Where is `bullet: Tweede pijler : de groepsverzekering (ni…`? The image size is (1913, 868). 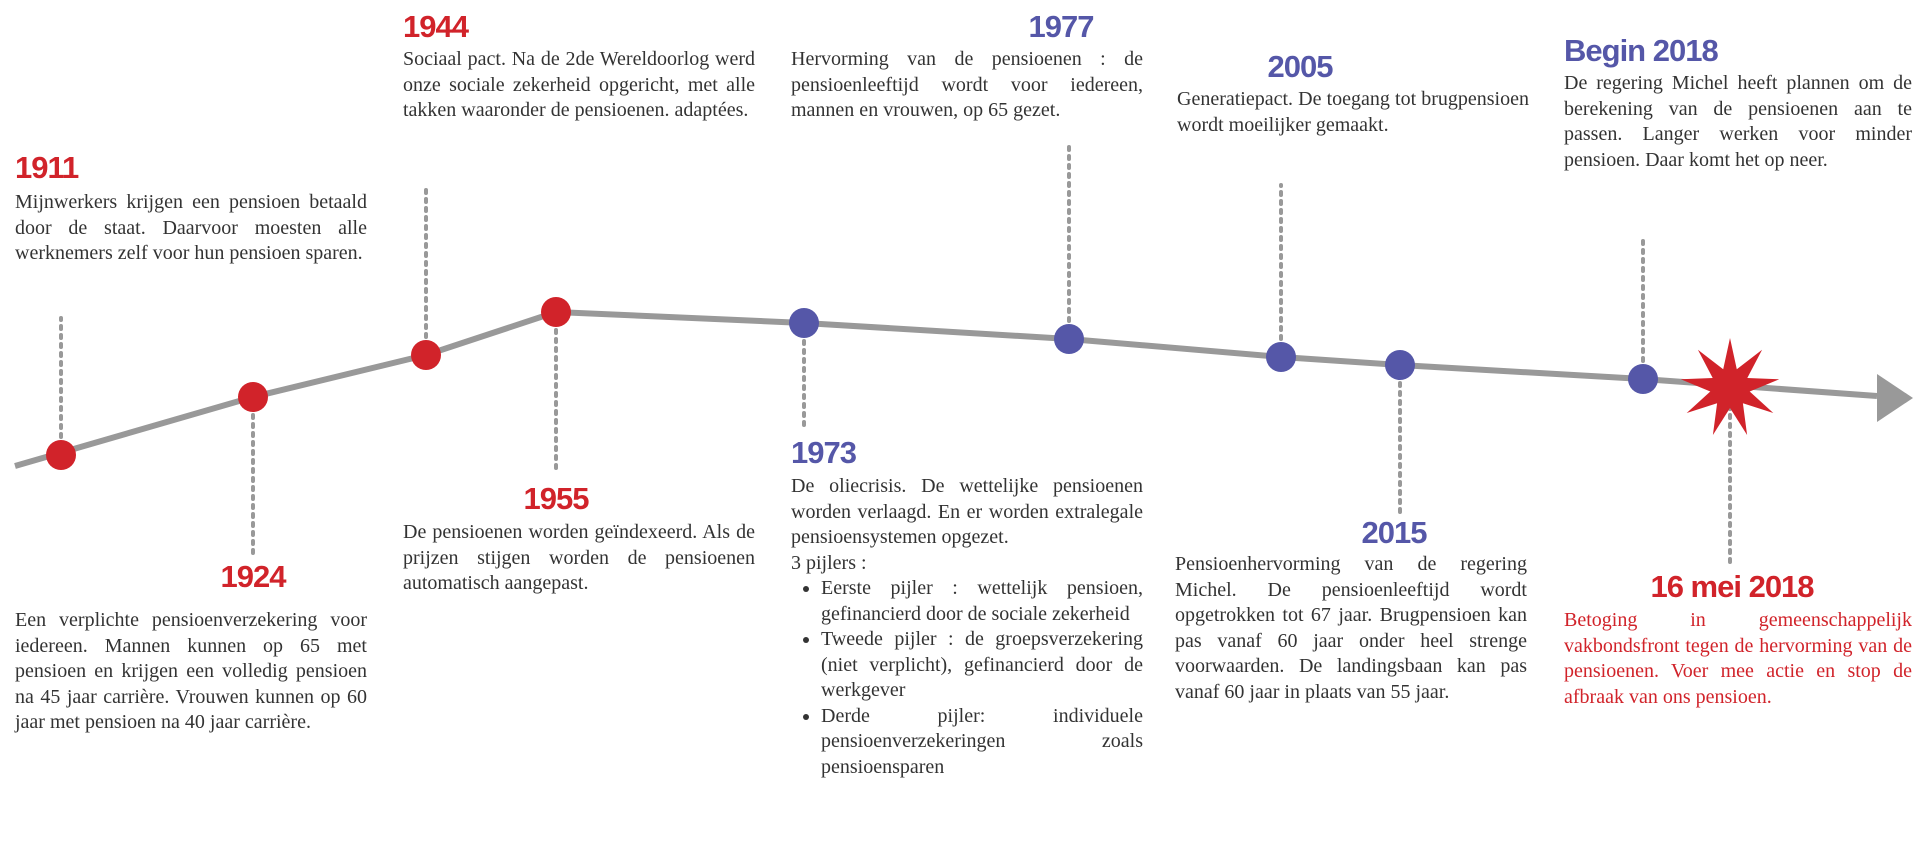
bullet: Tweede pijler : de groepsverzekering (ni… is located at coordinates (982, 665).